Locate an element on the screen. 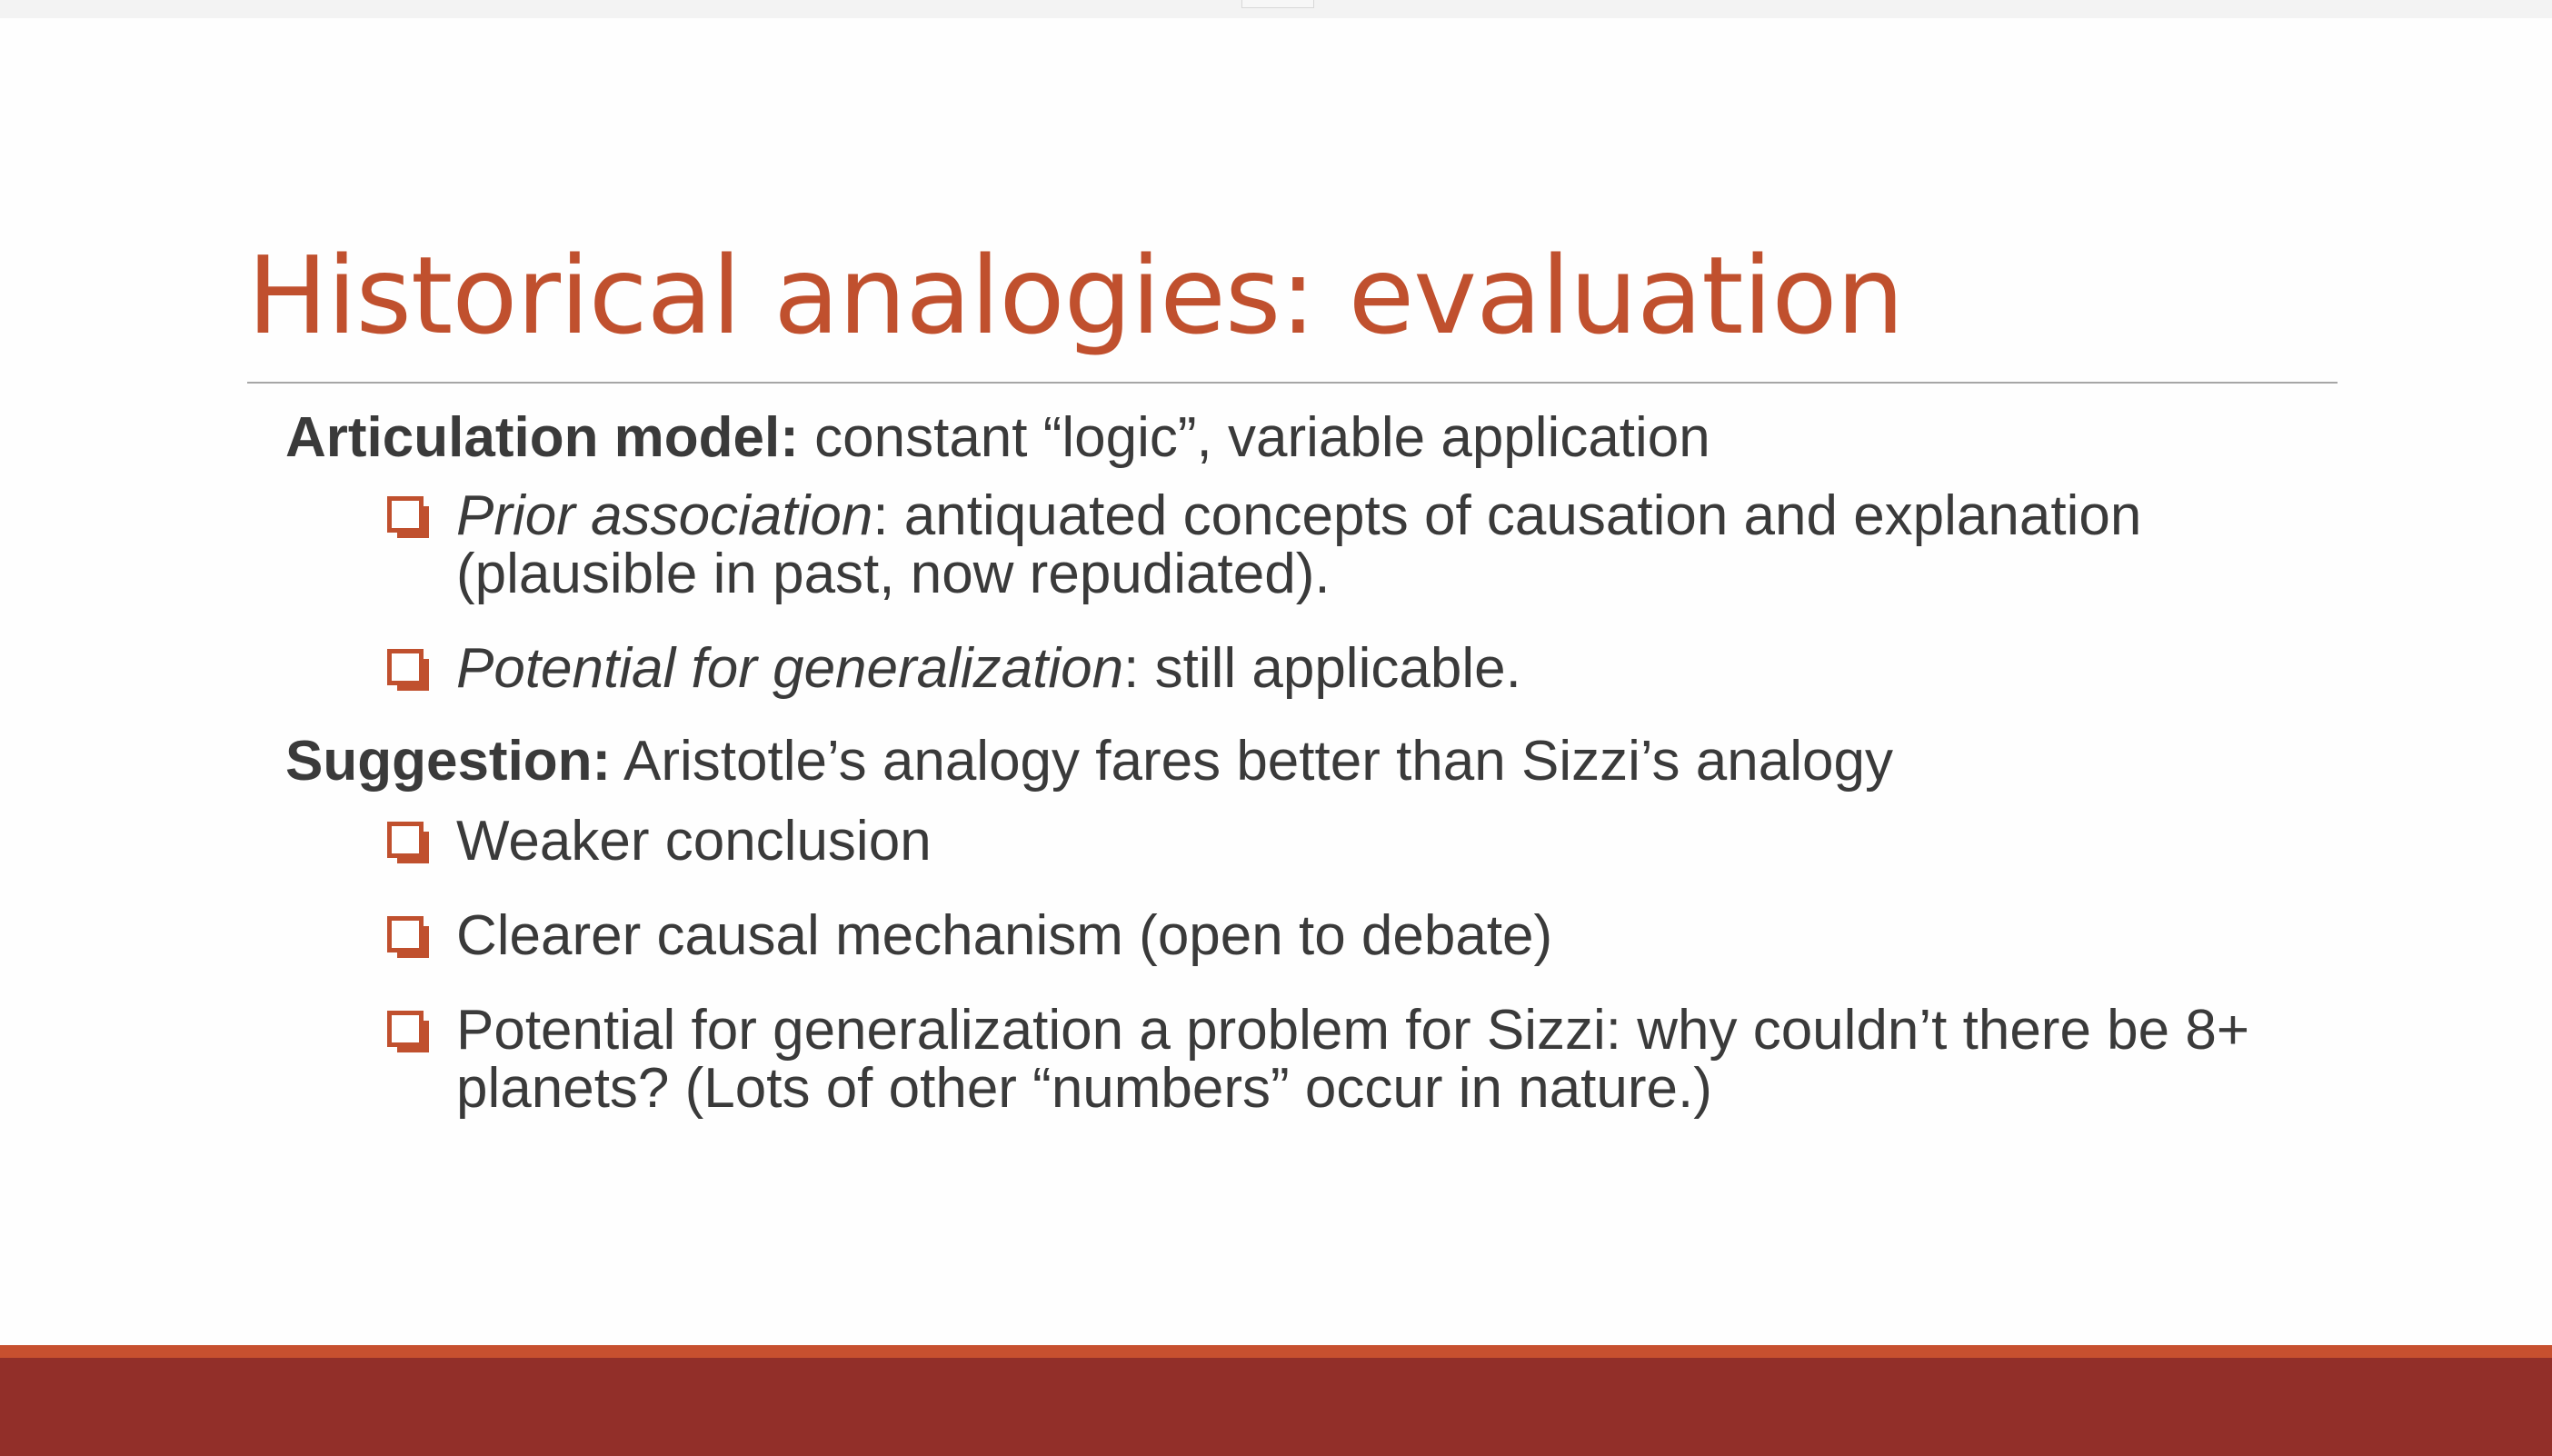 The height and width of the screenshot is (1456, 2552). slide-title: Historical analogies: evaluation is located at coordinates (1075, 295).